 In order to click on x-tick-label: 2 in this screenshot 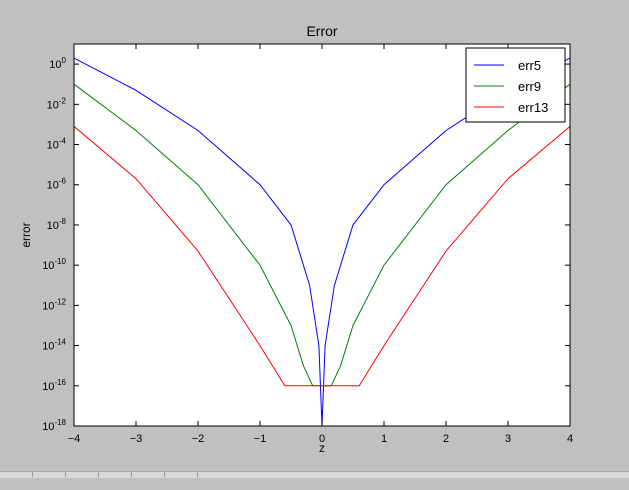, I will do `click(446, 439)`.